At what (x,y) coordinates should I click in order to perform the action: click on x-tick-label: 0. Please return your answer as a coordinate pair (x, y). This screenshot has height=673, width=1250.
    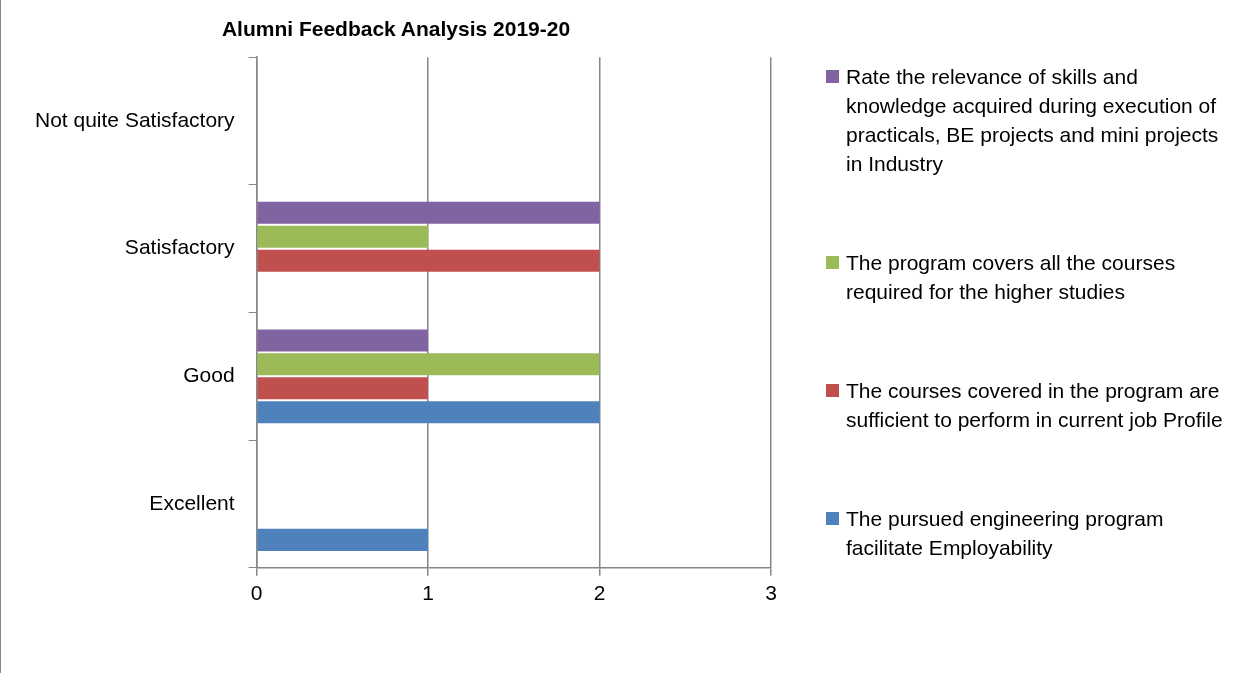
    Looking at the image, I should click on (256, 593).